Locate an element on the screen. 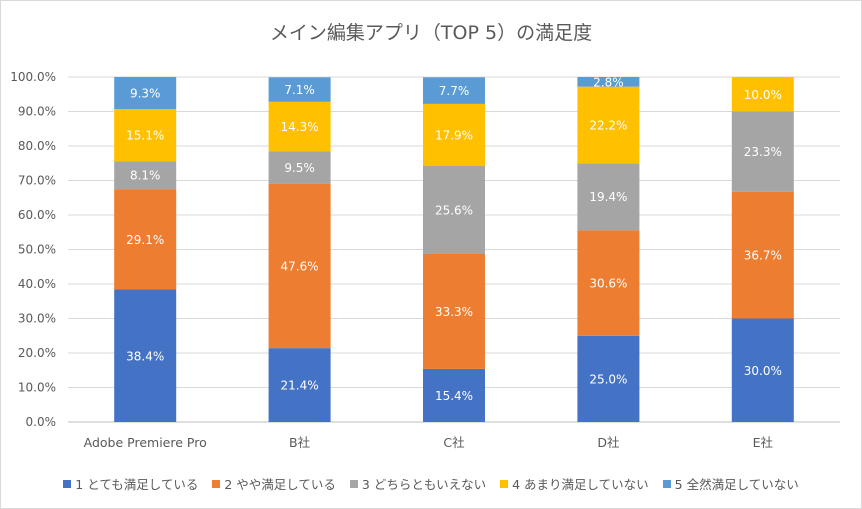 This screenshot has width=862, height=509. data-label: 7.7% is located at coordinates (454, 91).